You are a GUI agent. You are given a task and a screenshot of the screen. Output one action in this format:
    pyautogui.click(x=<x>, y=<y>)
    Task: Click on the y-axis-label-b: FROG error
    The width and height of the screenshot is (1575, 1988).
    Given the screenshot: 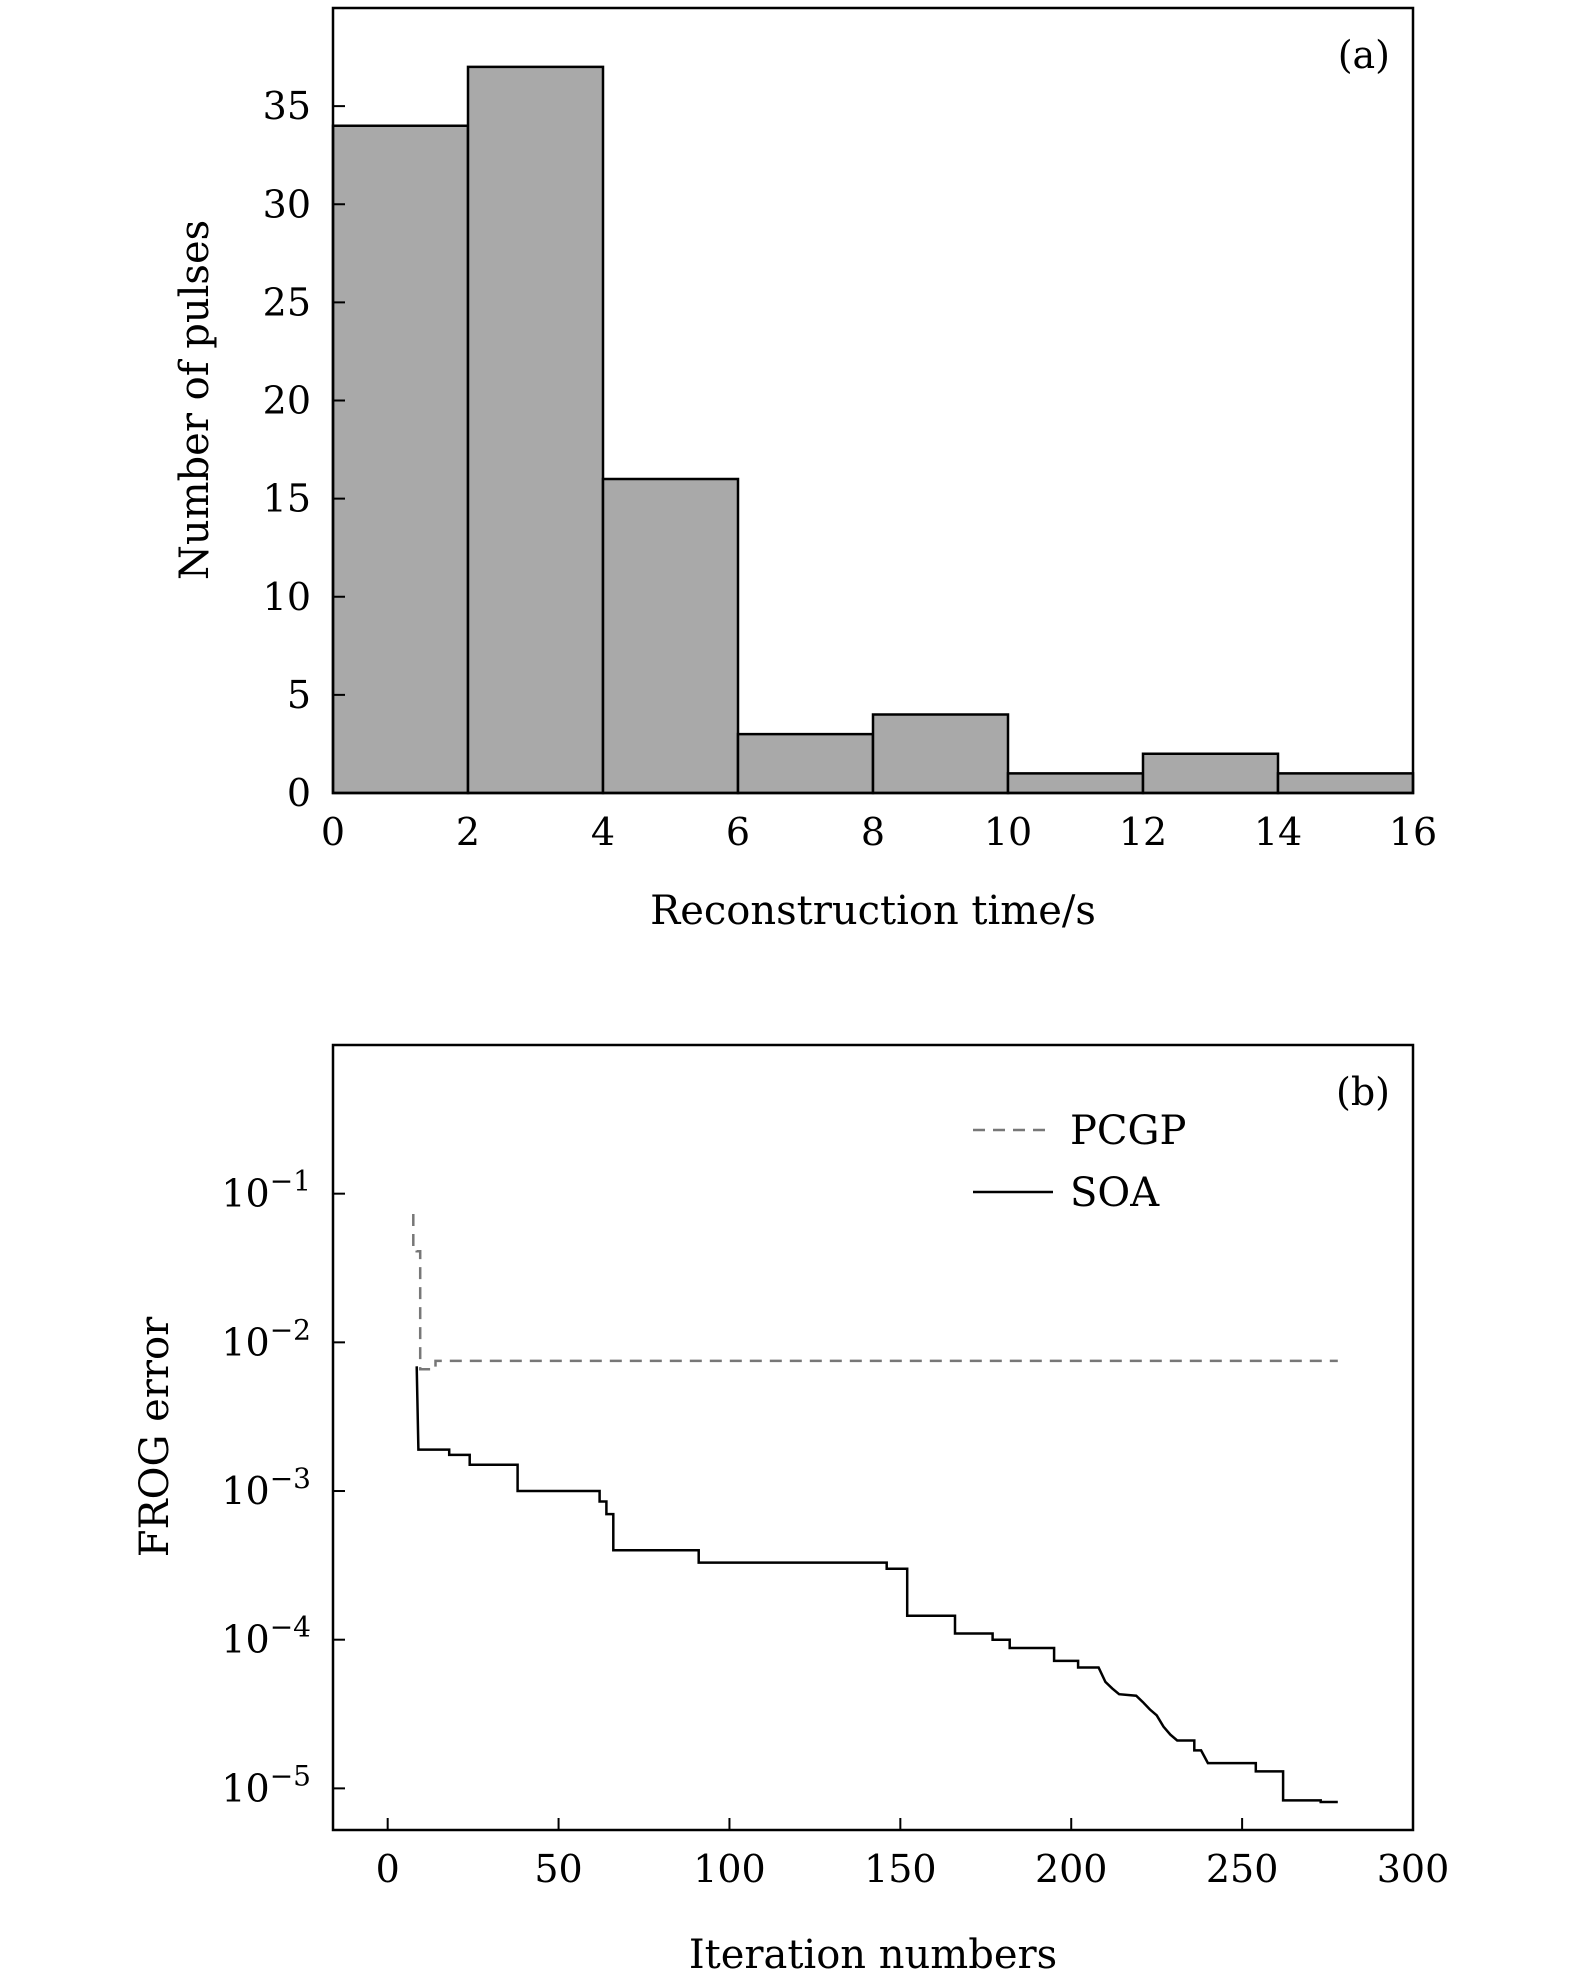 What is the action you would take?
    pyautogui.click(x=155, y=1436)
    